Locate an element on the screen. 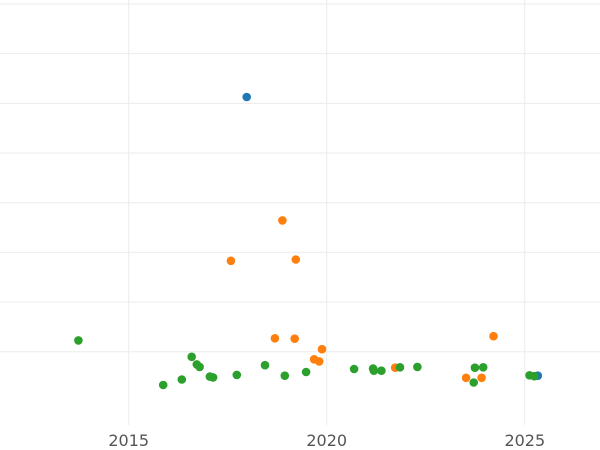 This screenshot has width=600, height=450. x-tick-label: 2015 is located at coordinates (128, 440).